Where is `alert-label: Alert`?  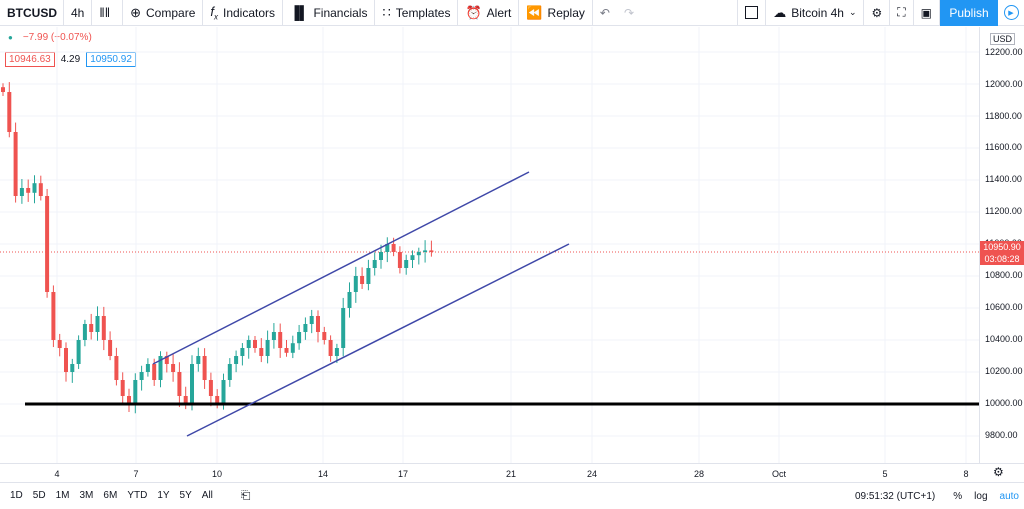 alert-label: Alert is located at coordinates (499, 12).